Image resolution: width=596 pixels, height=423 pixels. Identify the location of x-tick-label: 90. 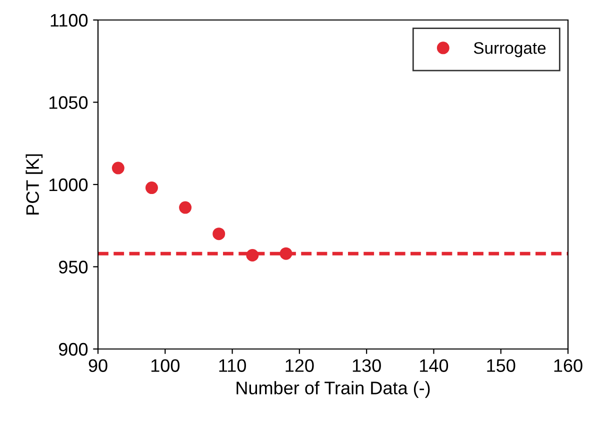
(98, 365).